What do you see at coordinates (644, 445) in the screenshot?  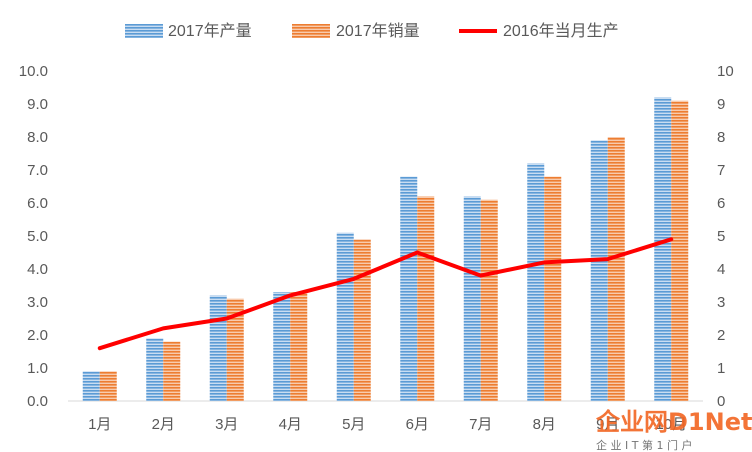 I see `watermark-subtext: 企 业 I T 第 1 门 户` at bounding box center [644, 445].